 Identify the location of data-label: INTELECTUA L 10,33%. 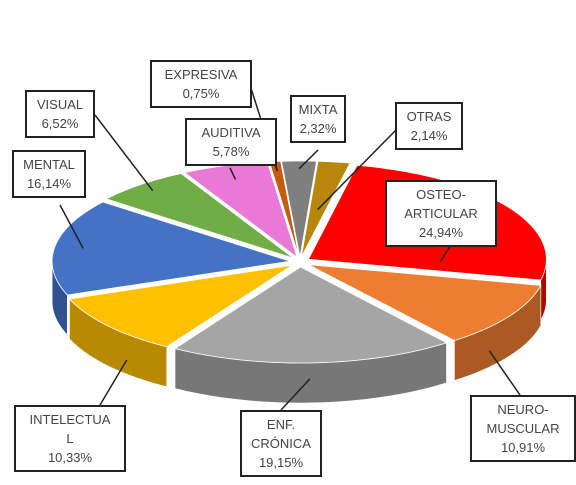
(70, 438).